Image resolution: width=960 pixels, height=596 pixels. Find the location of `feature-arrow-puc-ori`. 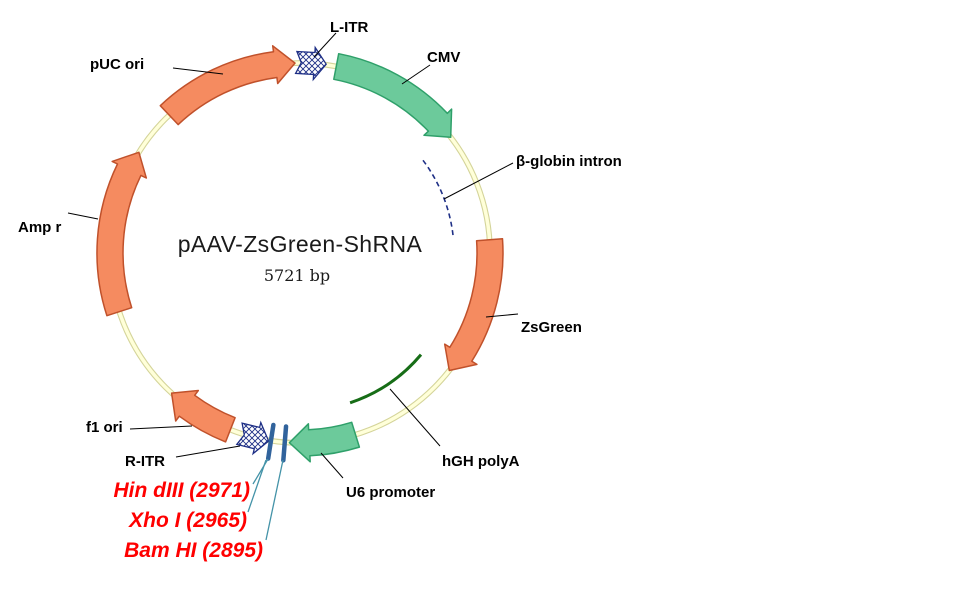

feature-arrow-puc-ori is located at coordinates (227, 85).